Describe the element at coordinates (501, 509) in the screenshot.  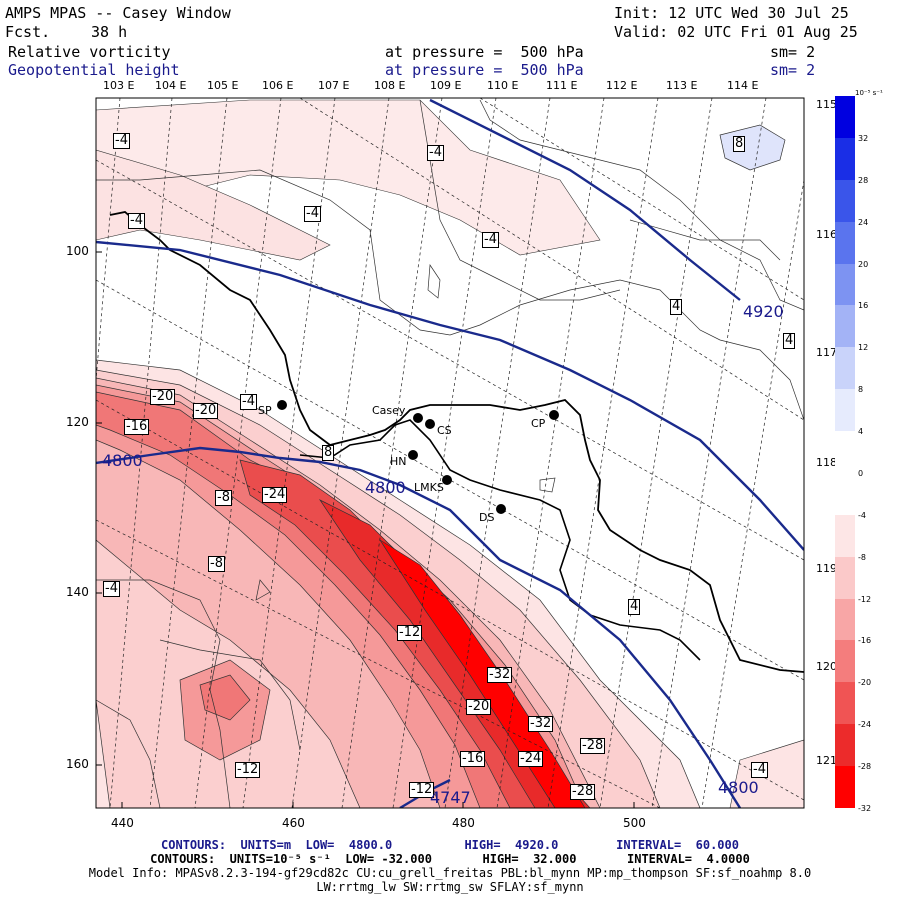
I see `station-ds` at that location.